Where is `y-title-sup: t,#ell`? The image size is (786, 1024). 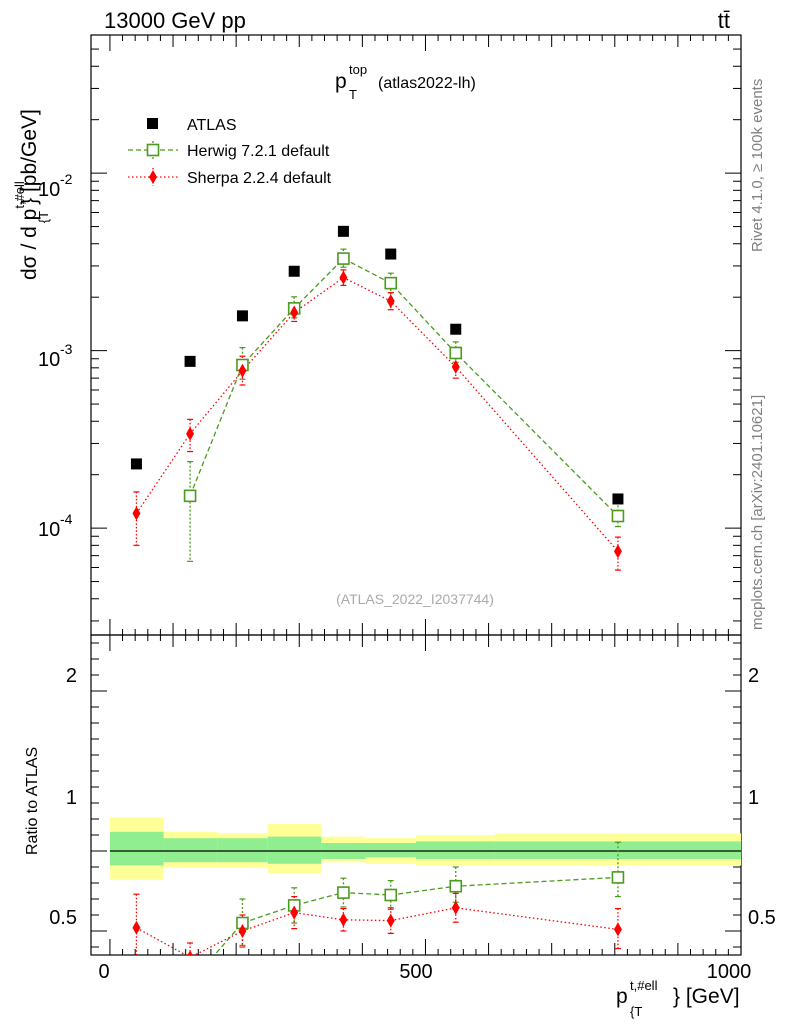
y-title-sup: t,#ell is located at coordinates (19, 195).